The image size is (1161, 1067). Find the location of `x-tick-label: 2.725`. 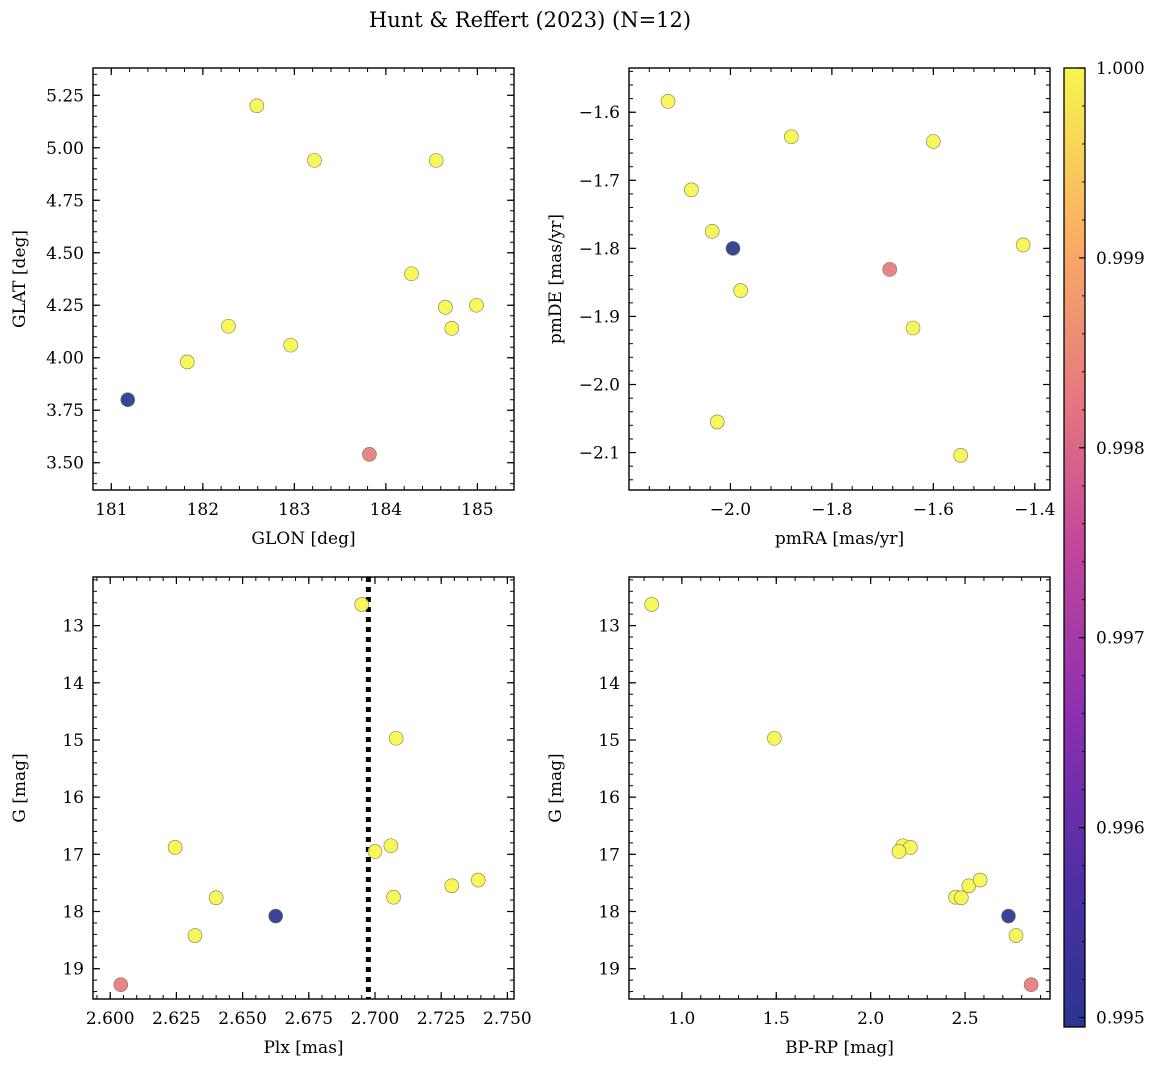

x-tick-label: 2.725 is located at coordinates (441, 1019).